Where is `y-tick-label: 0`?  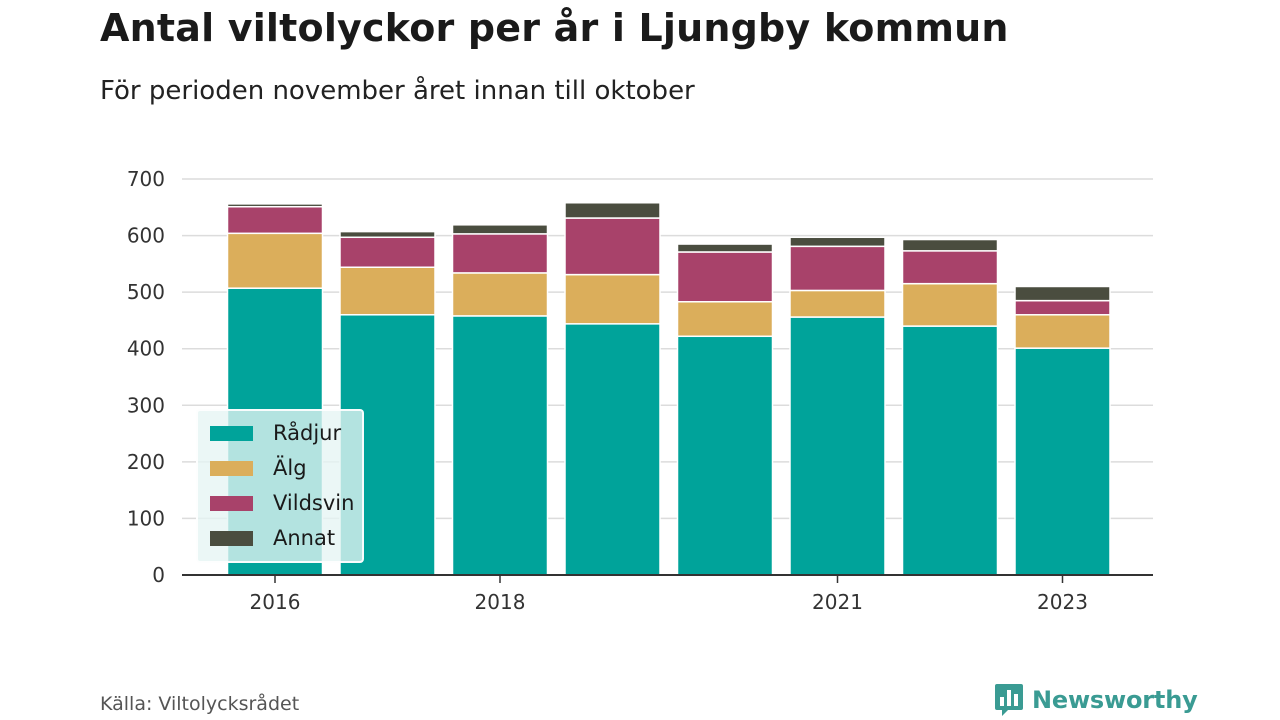 y-tick-label: 0 is located at coordinates (158, 575).